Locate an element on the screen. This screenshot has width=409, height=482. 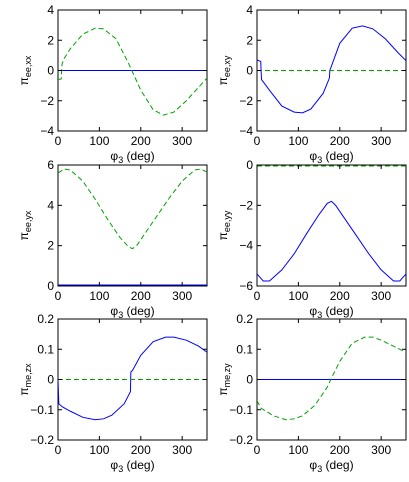
y-axis-label: πee,xx is located at coordinates (25, 70).